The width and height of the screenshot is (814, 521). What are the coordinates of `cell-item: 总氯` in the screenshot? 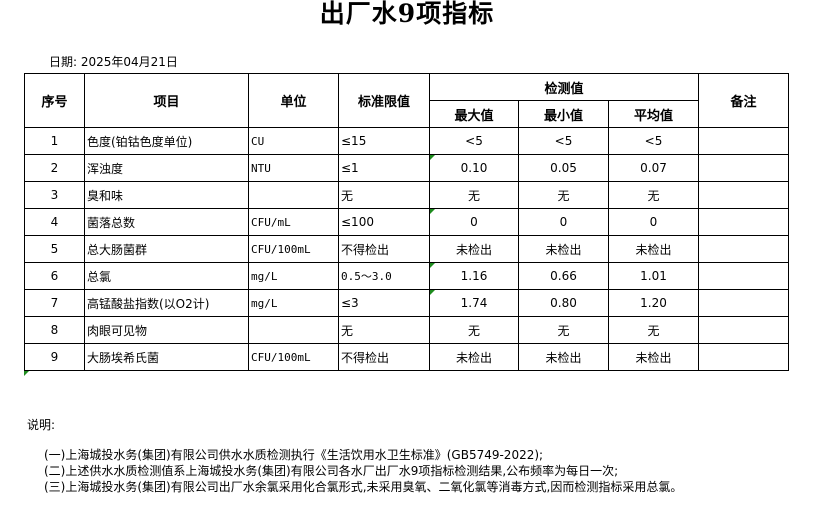 It's located at (166, 276).